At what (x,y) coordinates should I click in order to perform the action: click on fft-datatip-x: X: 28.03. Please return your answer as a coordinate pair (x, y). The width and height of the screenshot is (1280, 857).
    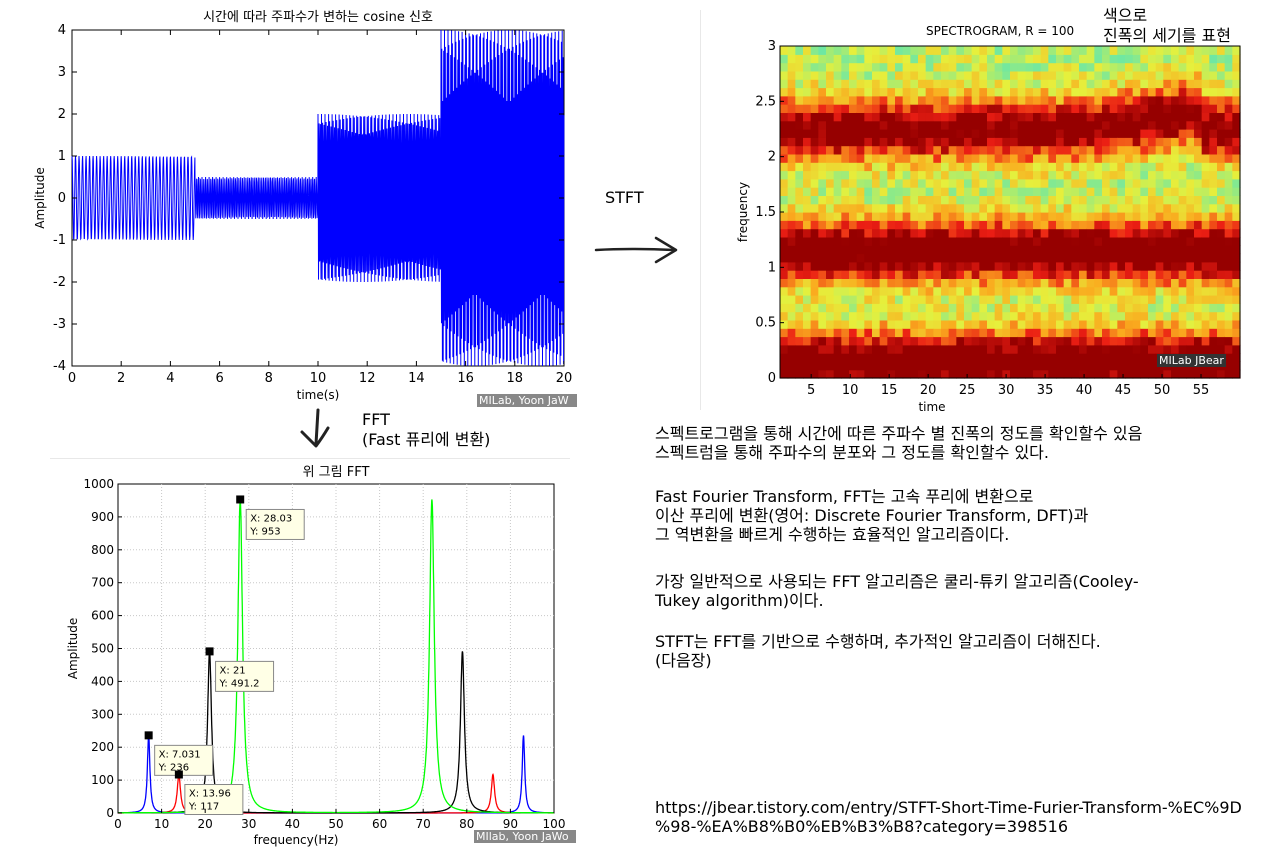
    Looking at the image, I should click on (271, 518).